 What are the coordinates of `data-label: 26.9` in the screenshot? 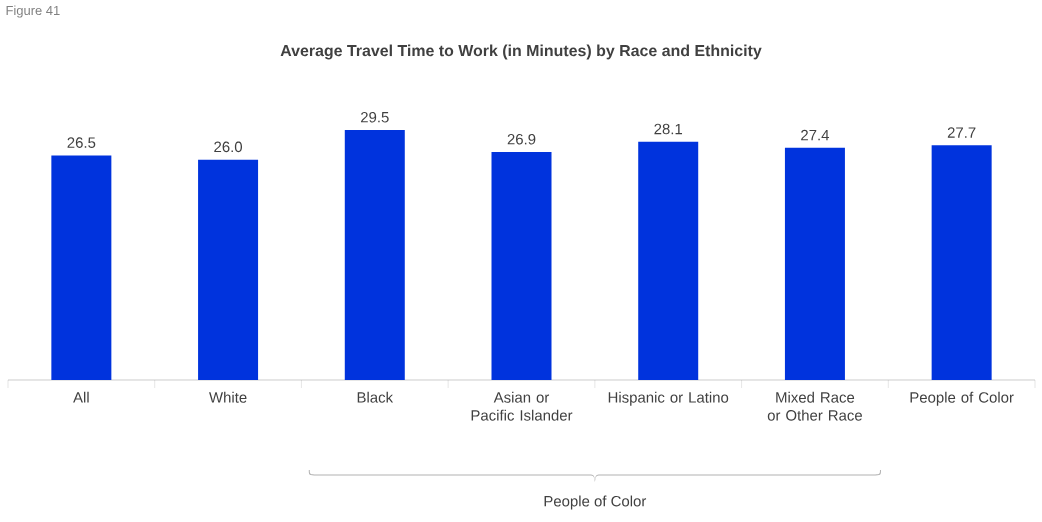 It's located at (521, 139).